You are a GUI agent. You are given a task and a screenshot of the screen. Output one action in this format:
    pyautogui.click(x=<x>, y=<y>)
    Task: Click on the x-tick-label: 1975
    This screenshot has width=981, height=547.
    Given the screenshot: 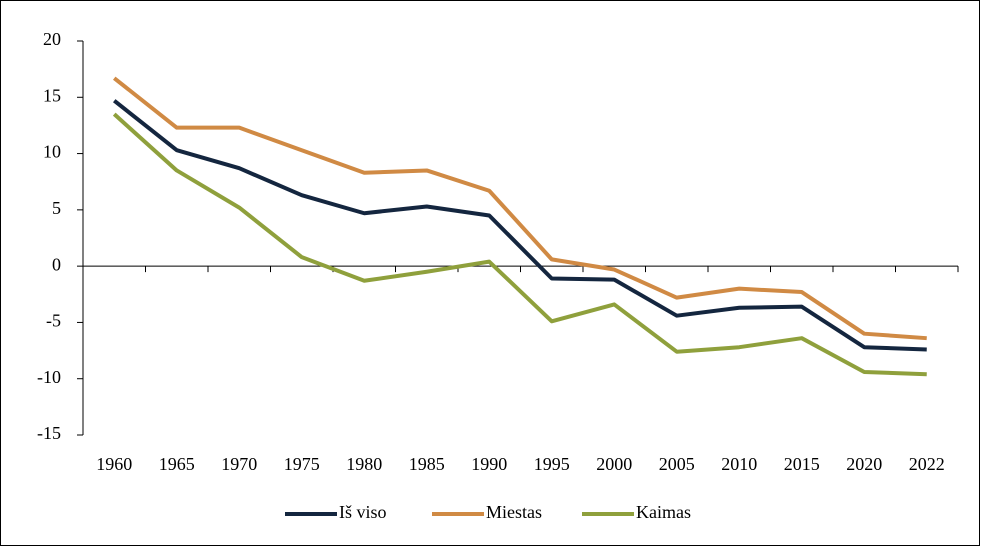 What is the action you would take?
    pyautogui.click(x=302, y=464)
    